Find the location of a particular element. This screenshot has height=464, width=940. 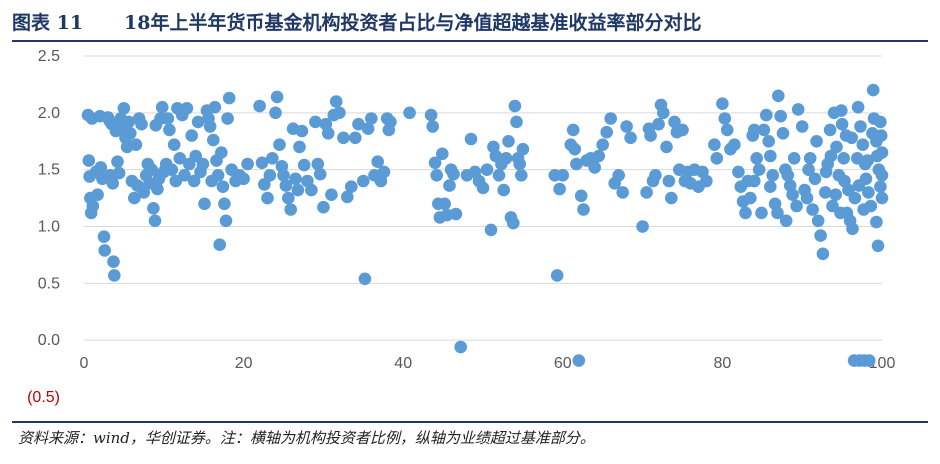

x-tick-label: 40 is located at coordinates (403, 363).